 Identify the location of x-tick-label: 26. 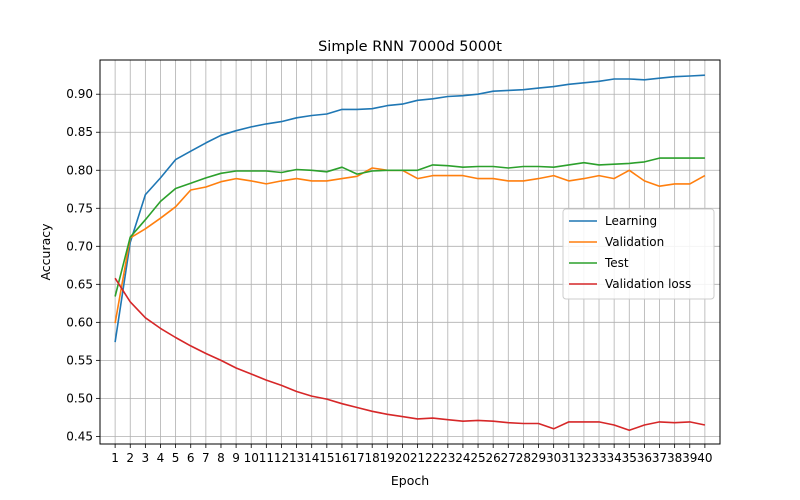
(493, 458).